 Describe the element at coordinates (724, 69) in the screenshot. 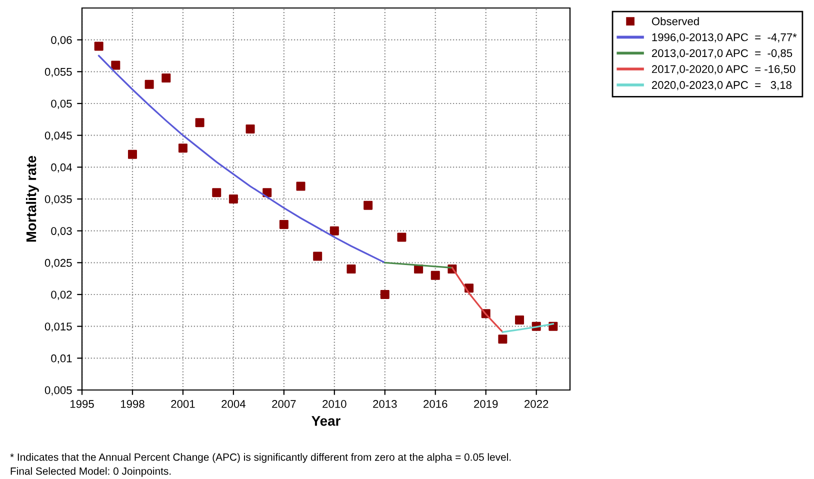

I see `legend-label: 2017,0-2020,0 APC = -16,50` at that location.